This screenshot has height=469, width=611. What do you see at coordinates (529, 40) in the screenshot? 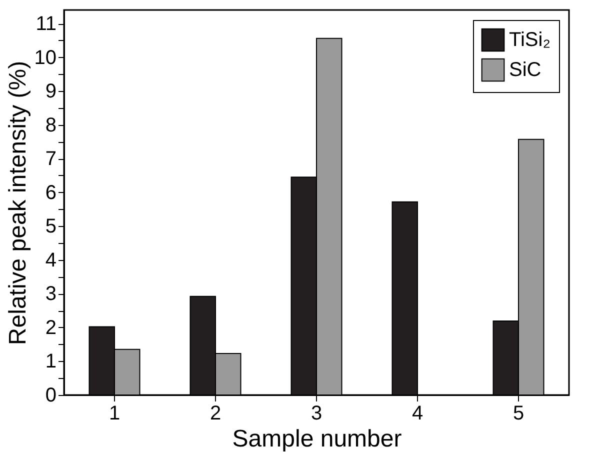
I see `legend-label: TiSi₂` at bounding box center [529, 40].